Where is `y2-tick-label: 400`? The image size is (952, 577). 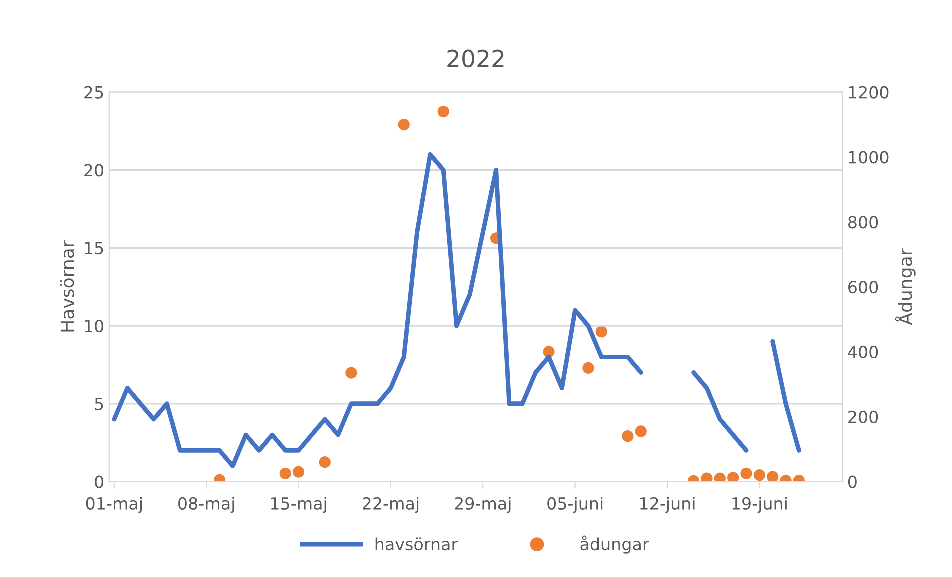 y2-tick-label: 400 is located at coordinates (863, 352).